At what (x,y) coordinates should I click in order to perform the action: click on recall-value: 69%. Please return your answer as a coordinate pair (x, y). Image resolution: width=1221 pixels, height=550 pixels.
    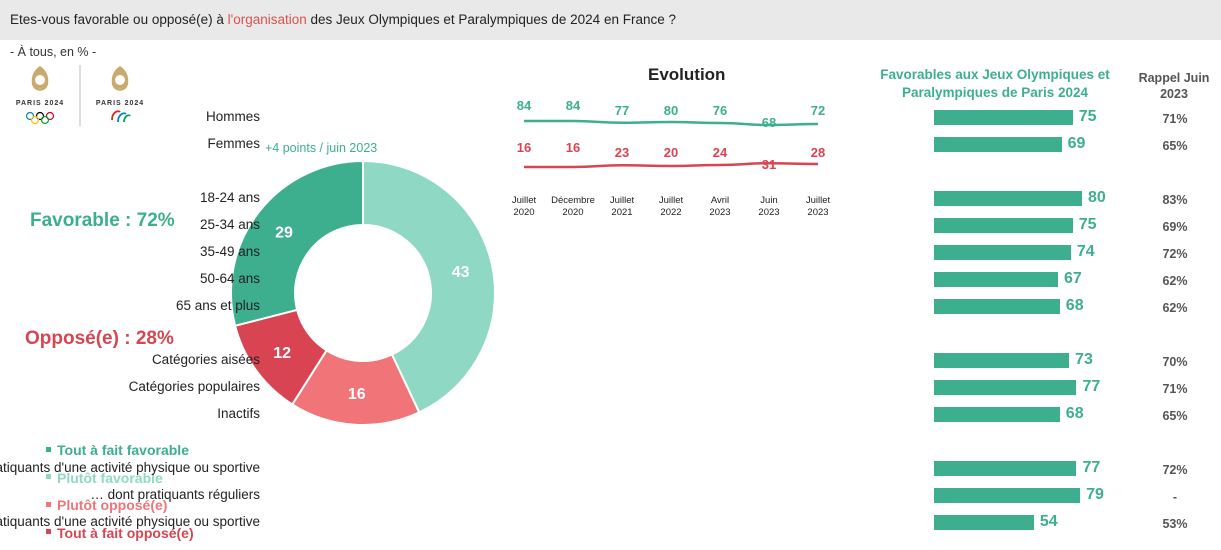
    Looking at the image, I should click on (1175, 227).